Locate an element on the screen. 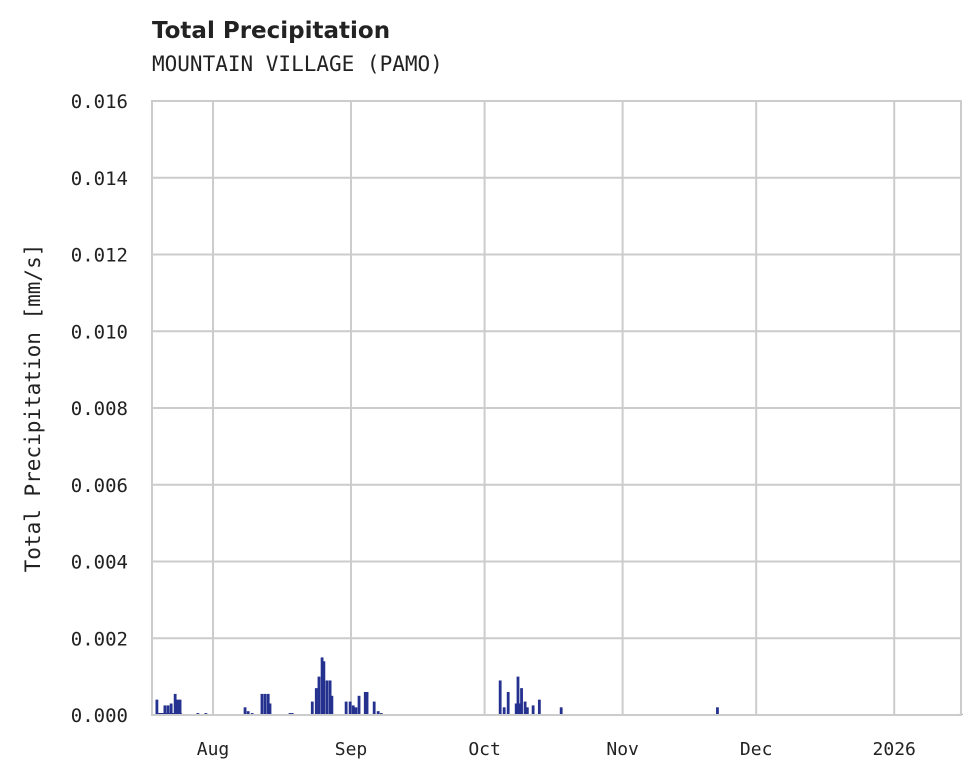  y-tick-label: 0.004 is located at coordinates (99, 563).